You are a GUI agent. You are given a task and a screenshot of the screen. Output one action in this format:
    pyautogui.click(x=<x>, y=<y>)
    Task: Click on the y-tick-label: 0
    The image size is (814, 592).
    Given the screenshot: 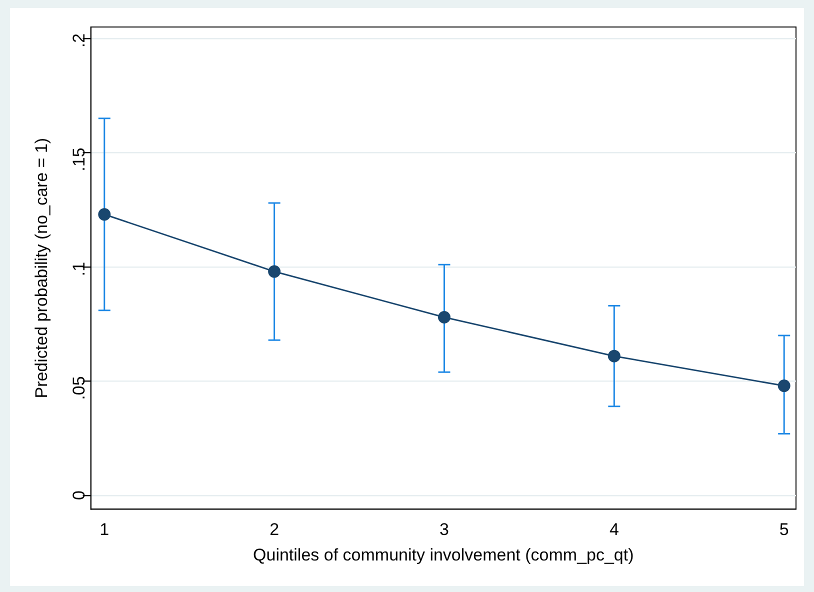 What is the action you would take?
    pyautogui.click(x=78, y=495)
    